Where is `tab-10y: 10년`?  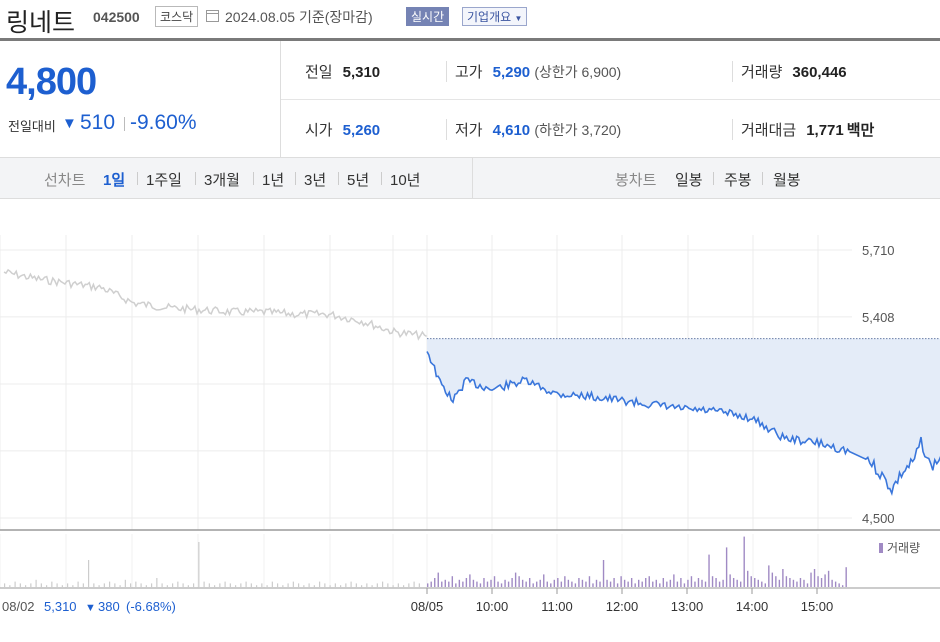 tab-10y: 10년 is located at coordinates (405, 180).